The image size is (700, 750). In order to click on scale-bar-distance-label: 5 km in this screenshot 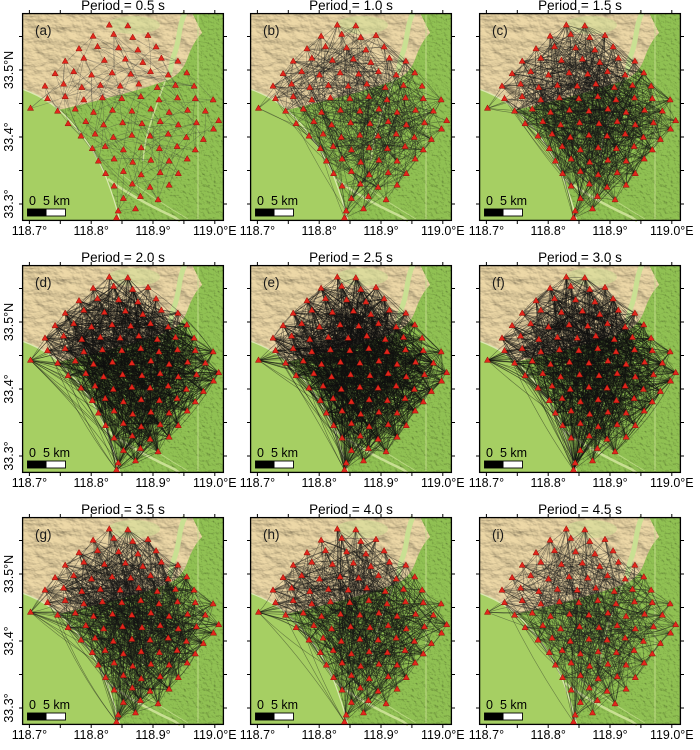, I will do `click(513, 201)`.